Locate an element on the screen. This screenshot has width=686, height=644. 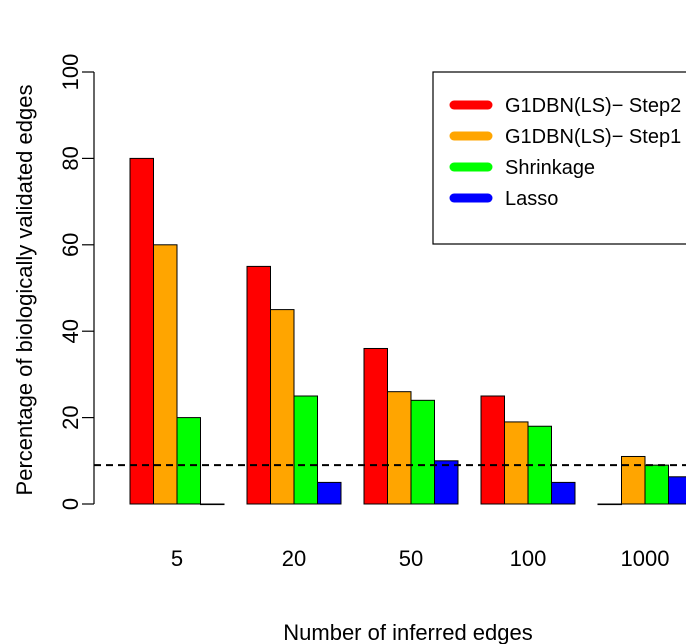
legend-label: Lasso is located at coordinates (531, 199).